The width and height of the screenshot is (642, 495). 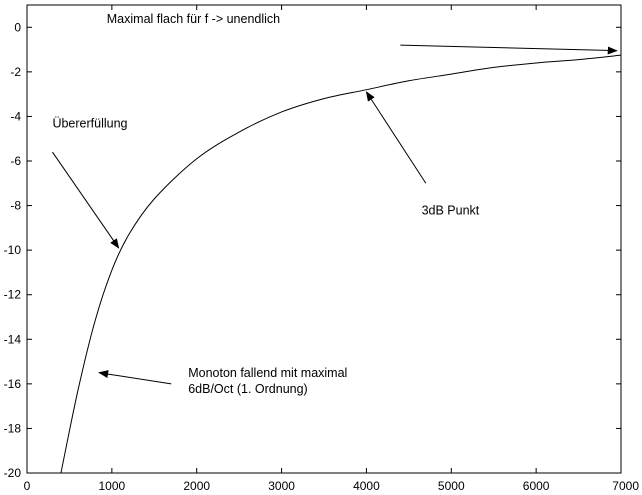 What do you see at coordinates (248, 389) in the screenshot?
I see `annotation-label-3-1: 6dB/Oct (1. Ordnung)` at bounding box center [248, 389].